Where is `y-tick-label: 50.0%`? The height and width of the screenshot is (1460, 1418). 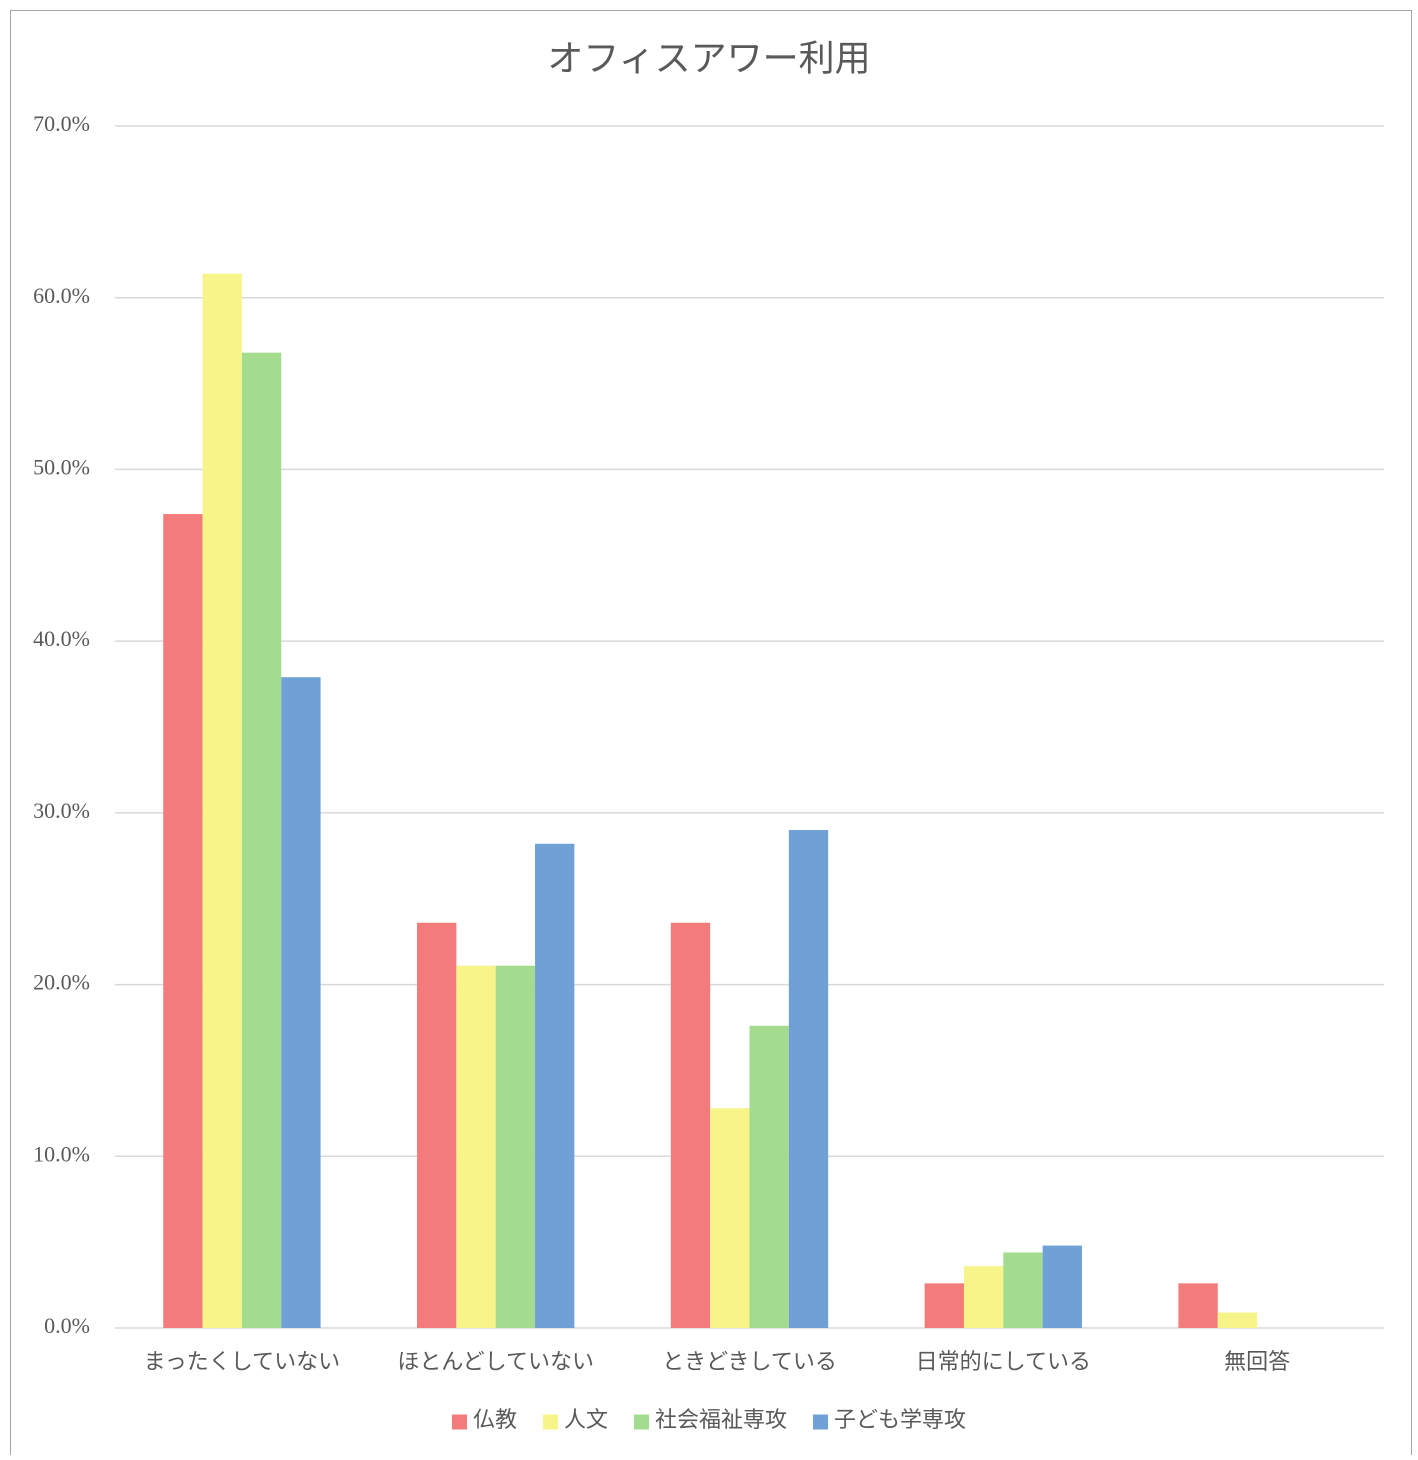
y-tick-label: 50.0% is located at coordinates (61, 466).